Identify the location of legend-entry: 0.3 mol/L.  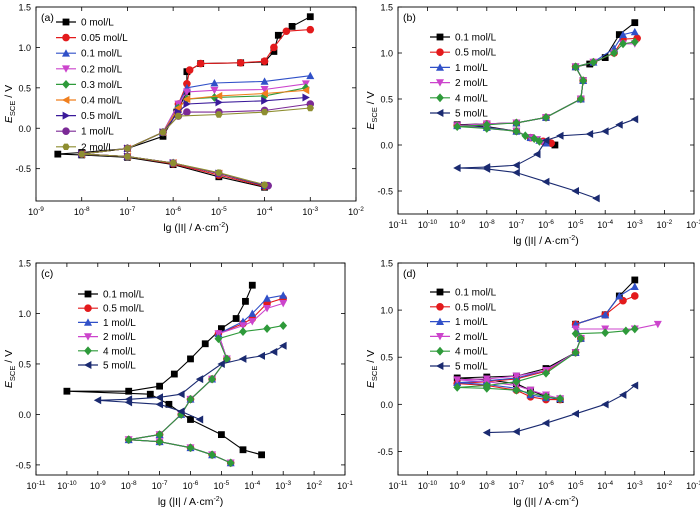
(89, 85).